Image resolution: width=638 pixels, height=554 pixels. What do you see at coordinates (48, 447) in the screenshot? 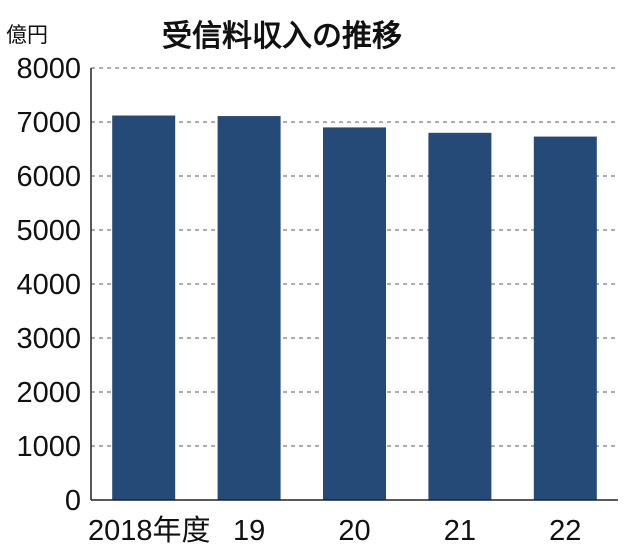
I see `y-tick-label: 1000` at bounding box center [48, 447].